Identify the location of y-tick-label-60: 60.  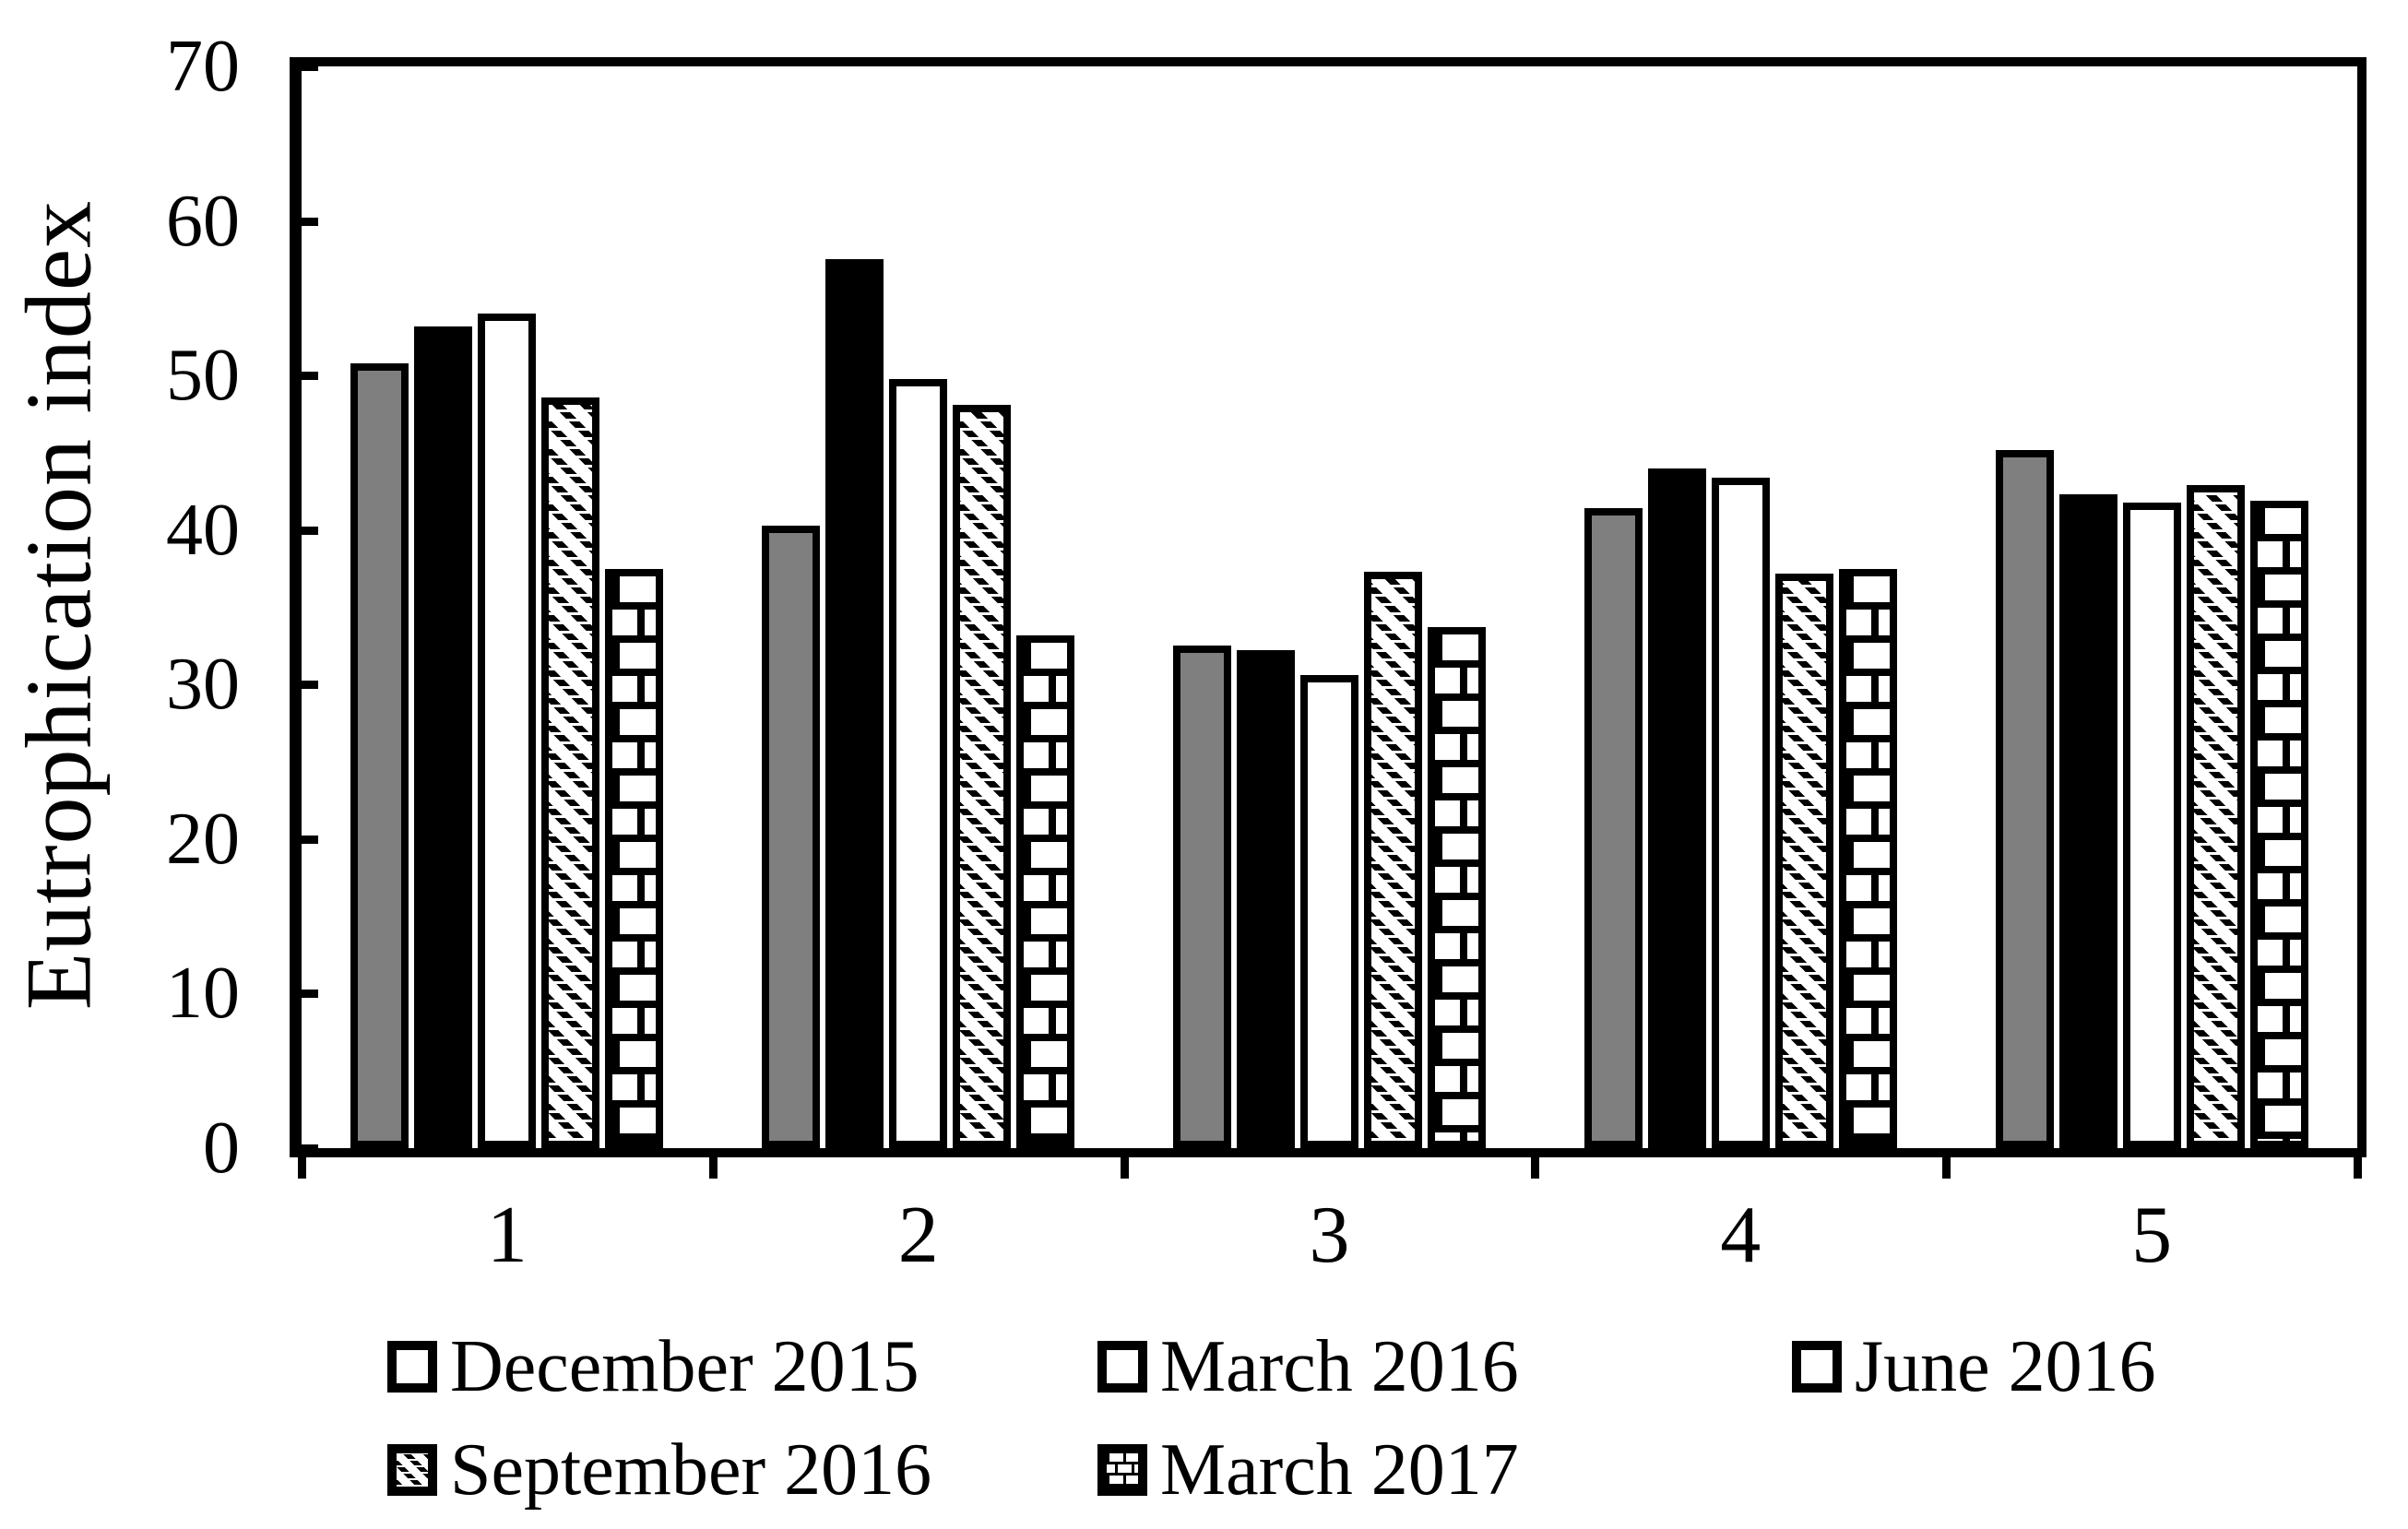
(203, 221).